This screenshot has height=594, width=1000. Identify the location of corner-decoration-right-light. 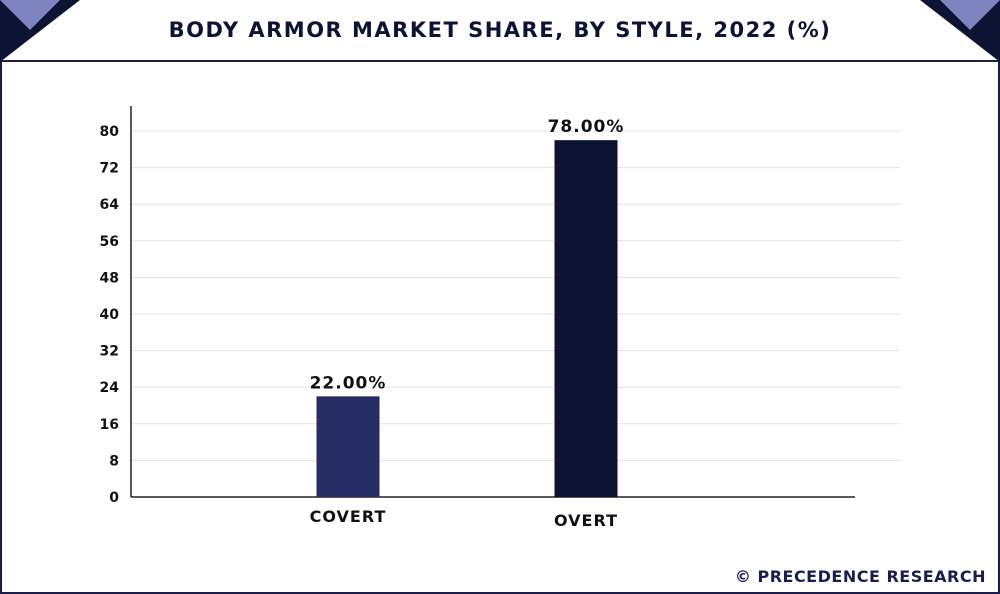
(970, 15).